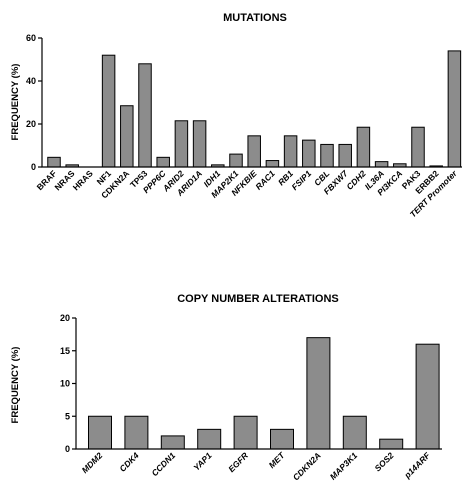 The height and width of the screenshot is (499, 474). What do you see at coordinates (202, 461) in the screenshot?
I see `x-tick-label: YAP1` at bounding box center [202, 461].